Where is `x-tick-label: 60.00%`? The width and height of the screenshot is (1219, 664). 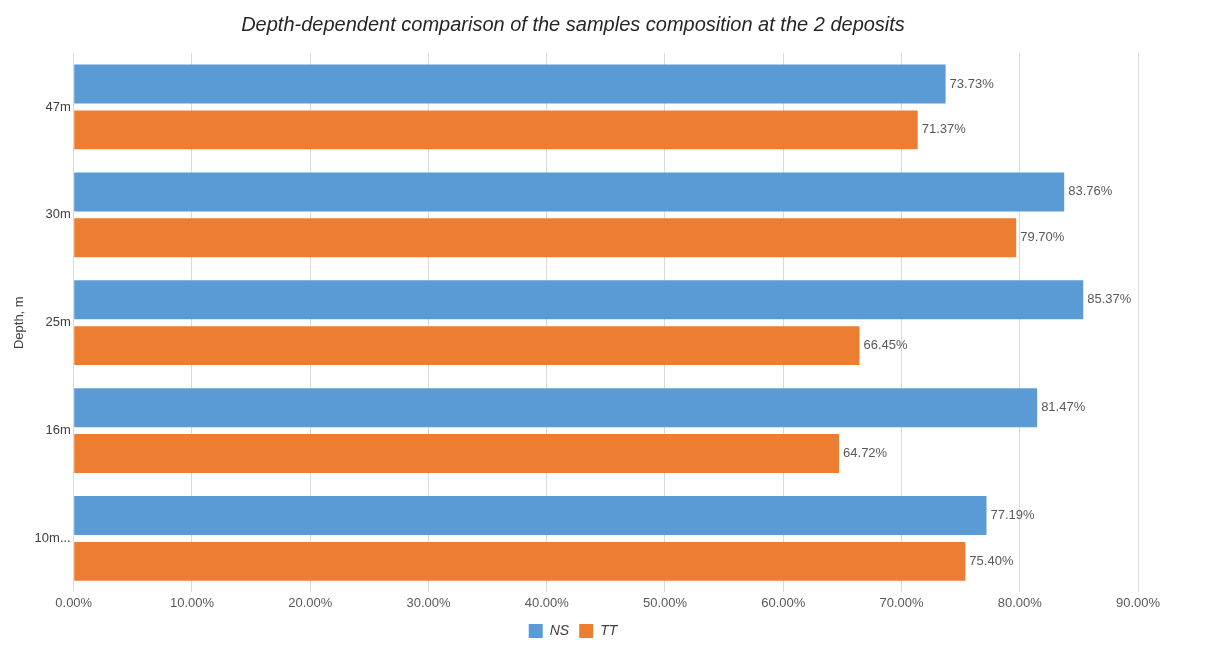 x-tick-label: 60.00% is located at coordinates (783, 602).